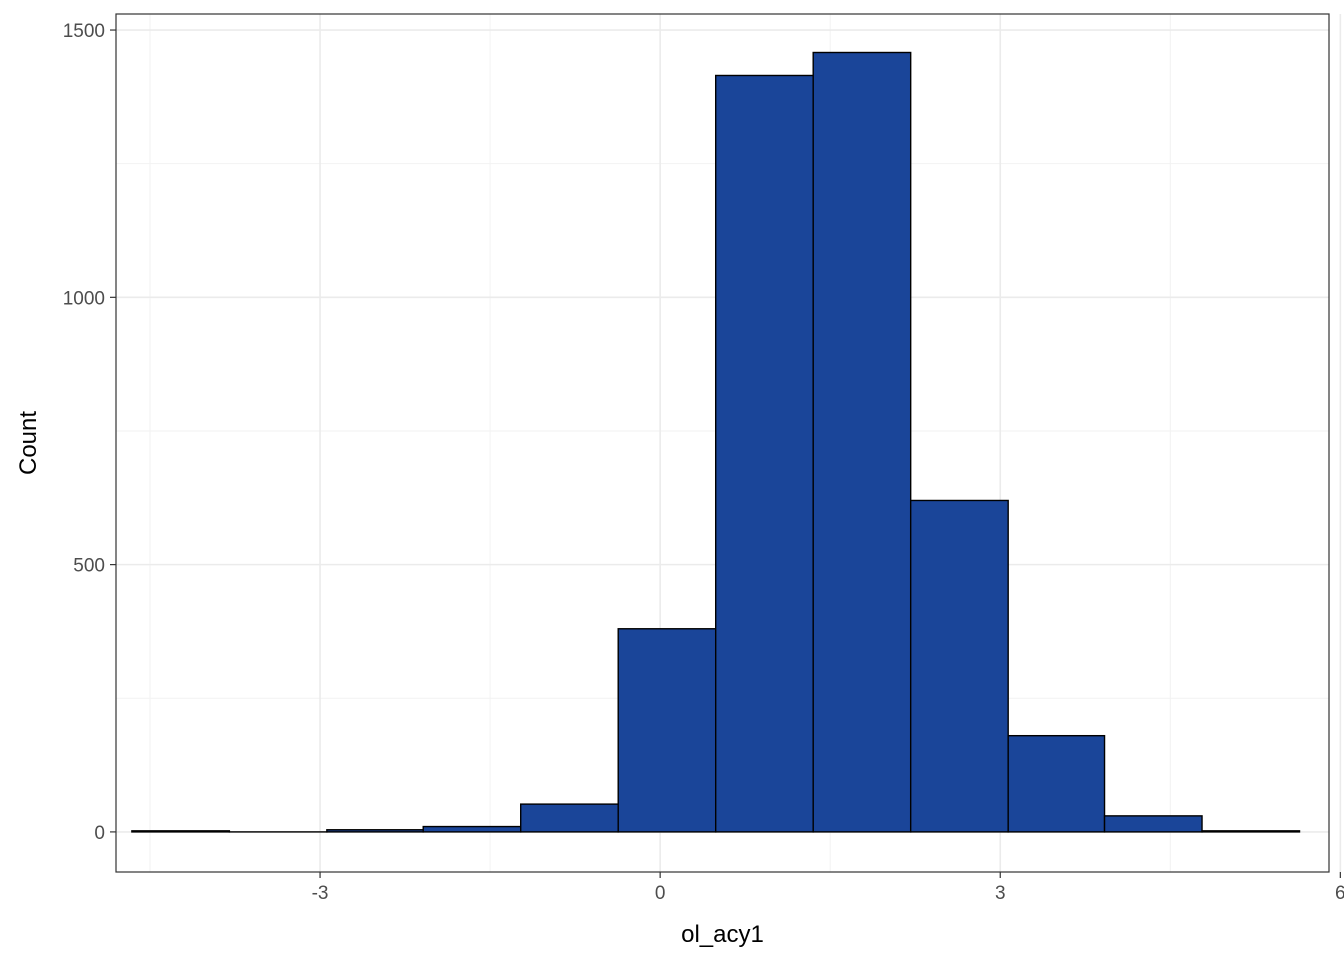 The image size is (1344, 960). What do you see at coordinates (99, 833) in the screenshot?
I see `y-tick-label: 0` at bounding box center [99, 833].